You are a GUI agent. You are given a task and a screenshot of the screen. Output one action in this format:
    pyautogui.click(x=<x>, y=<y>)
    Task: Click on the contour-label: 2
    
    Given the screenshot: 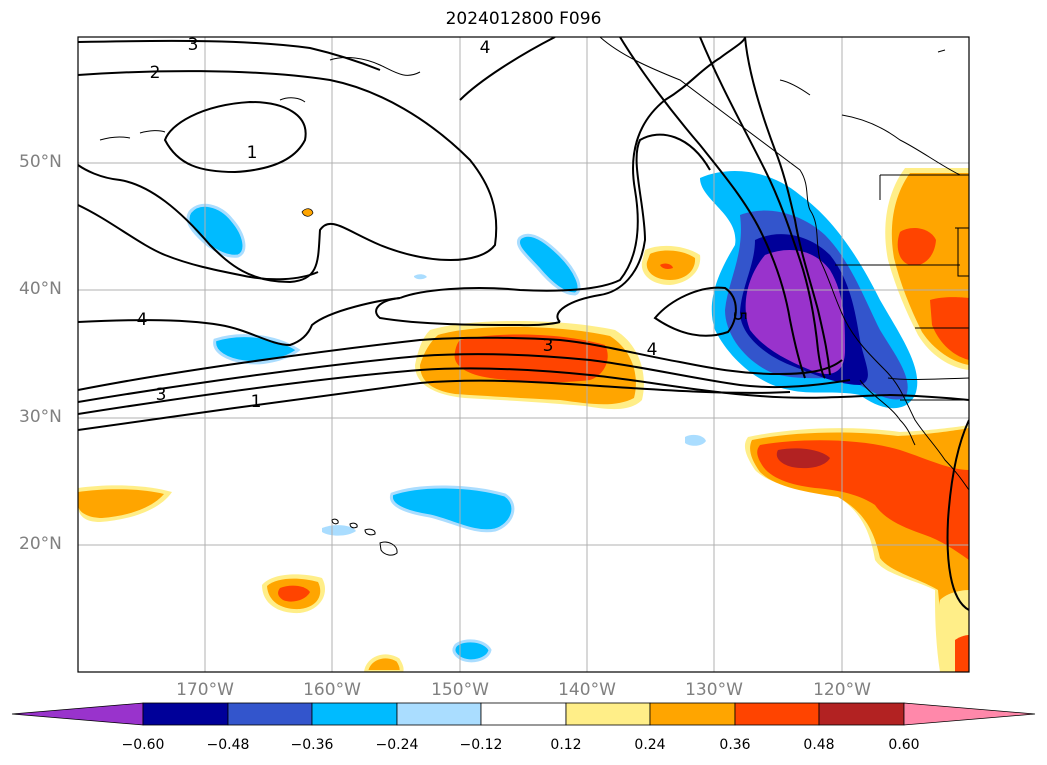 What is the action you would take?
    pyautogui.click(x=155, y=73)
    